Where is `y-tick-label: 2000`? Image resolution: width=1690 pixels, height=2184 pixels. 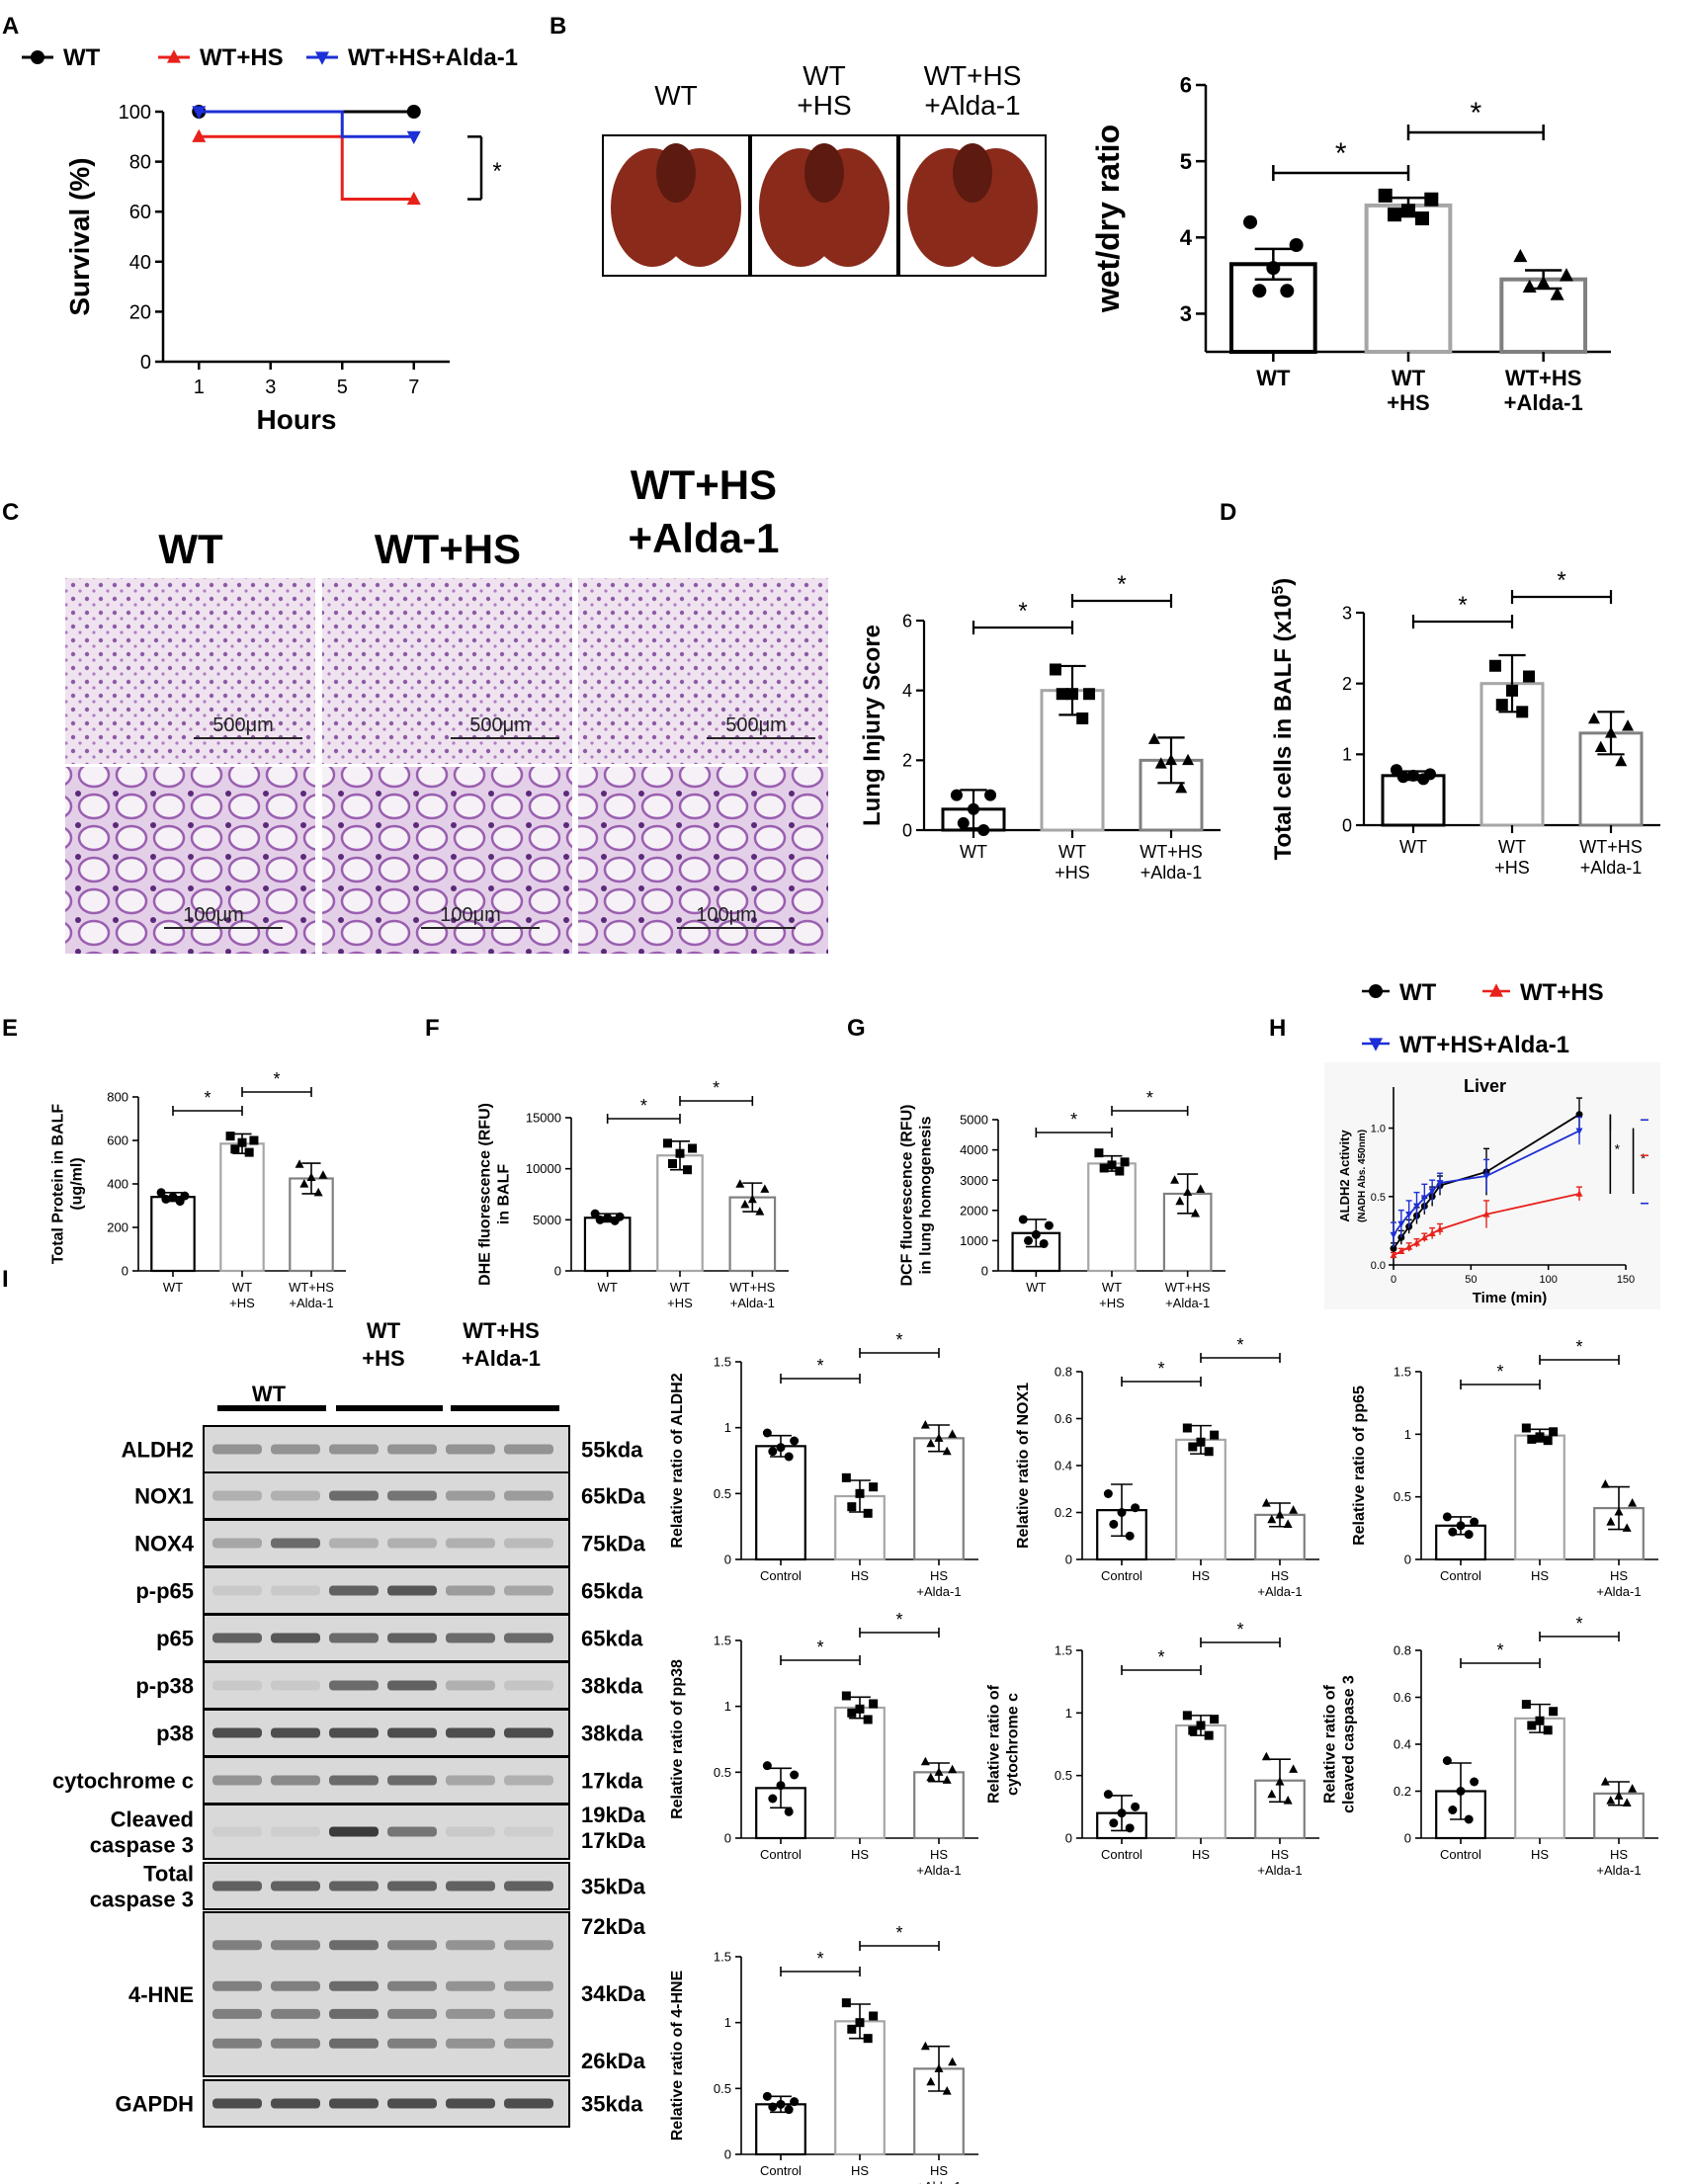 y-tick-label: 2000 is located at coordinates (974, 1210).